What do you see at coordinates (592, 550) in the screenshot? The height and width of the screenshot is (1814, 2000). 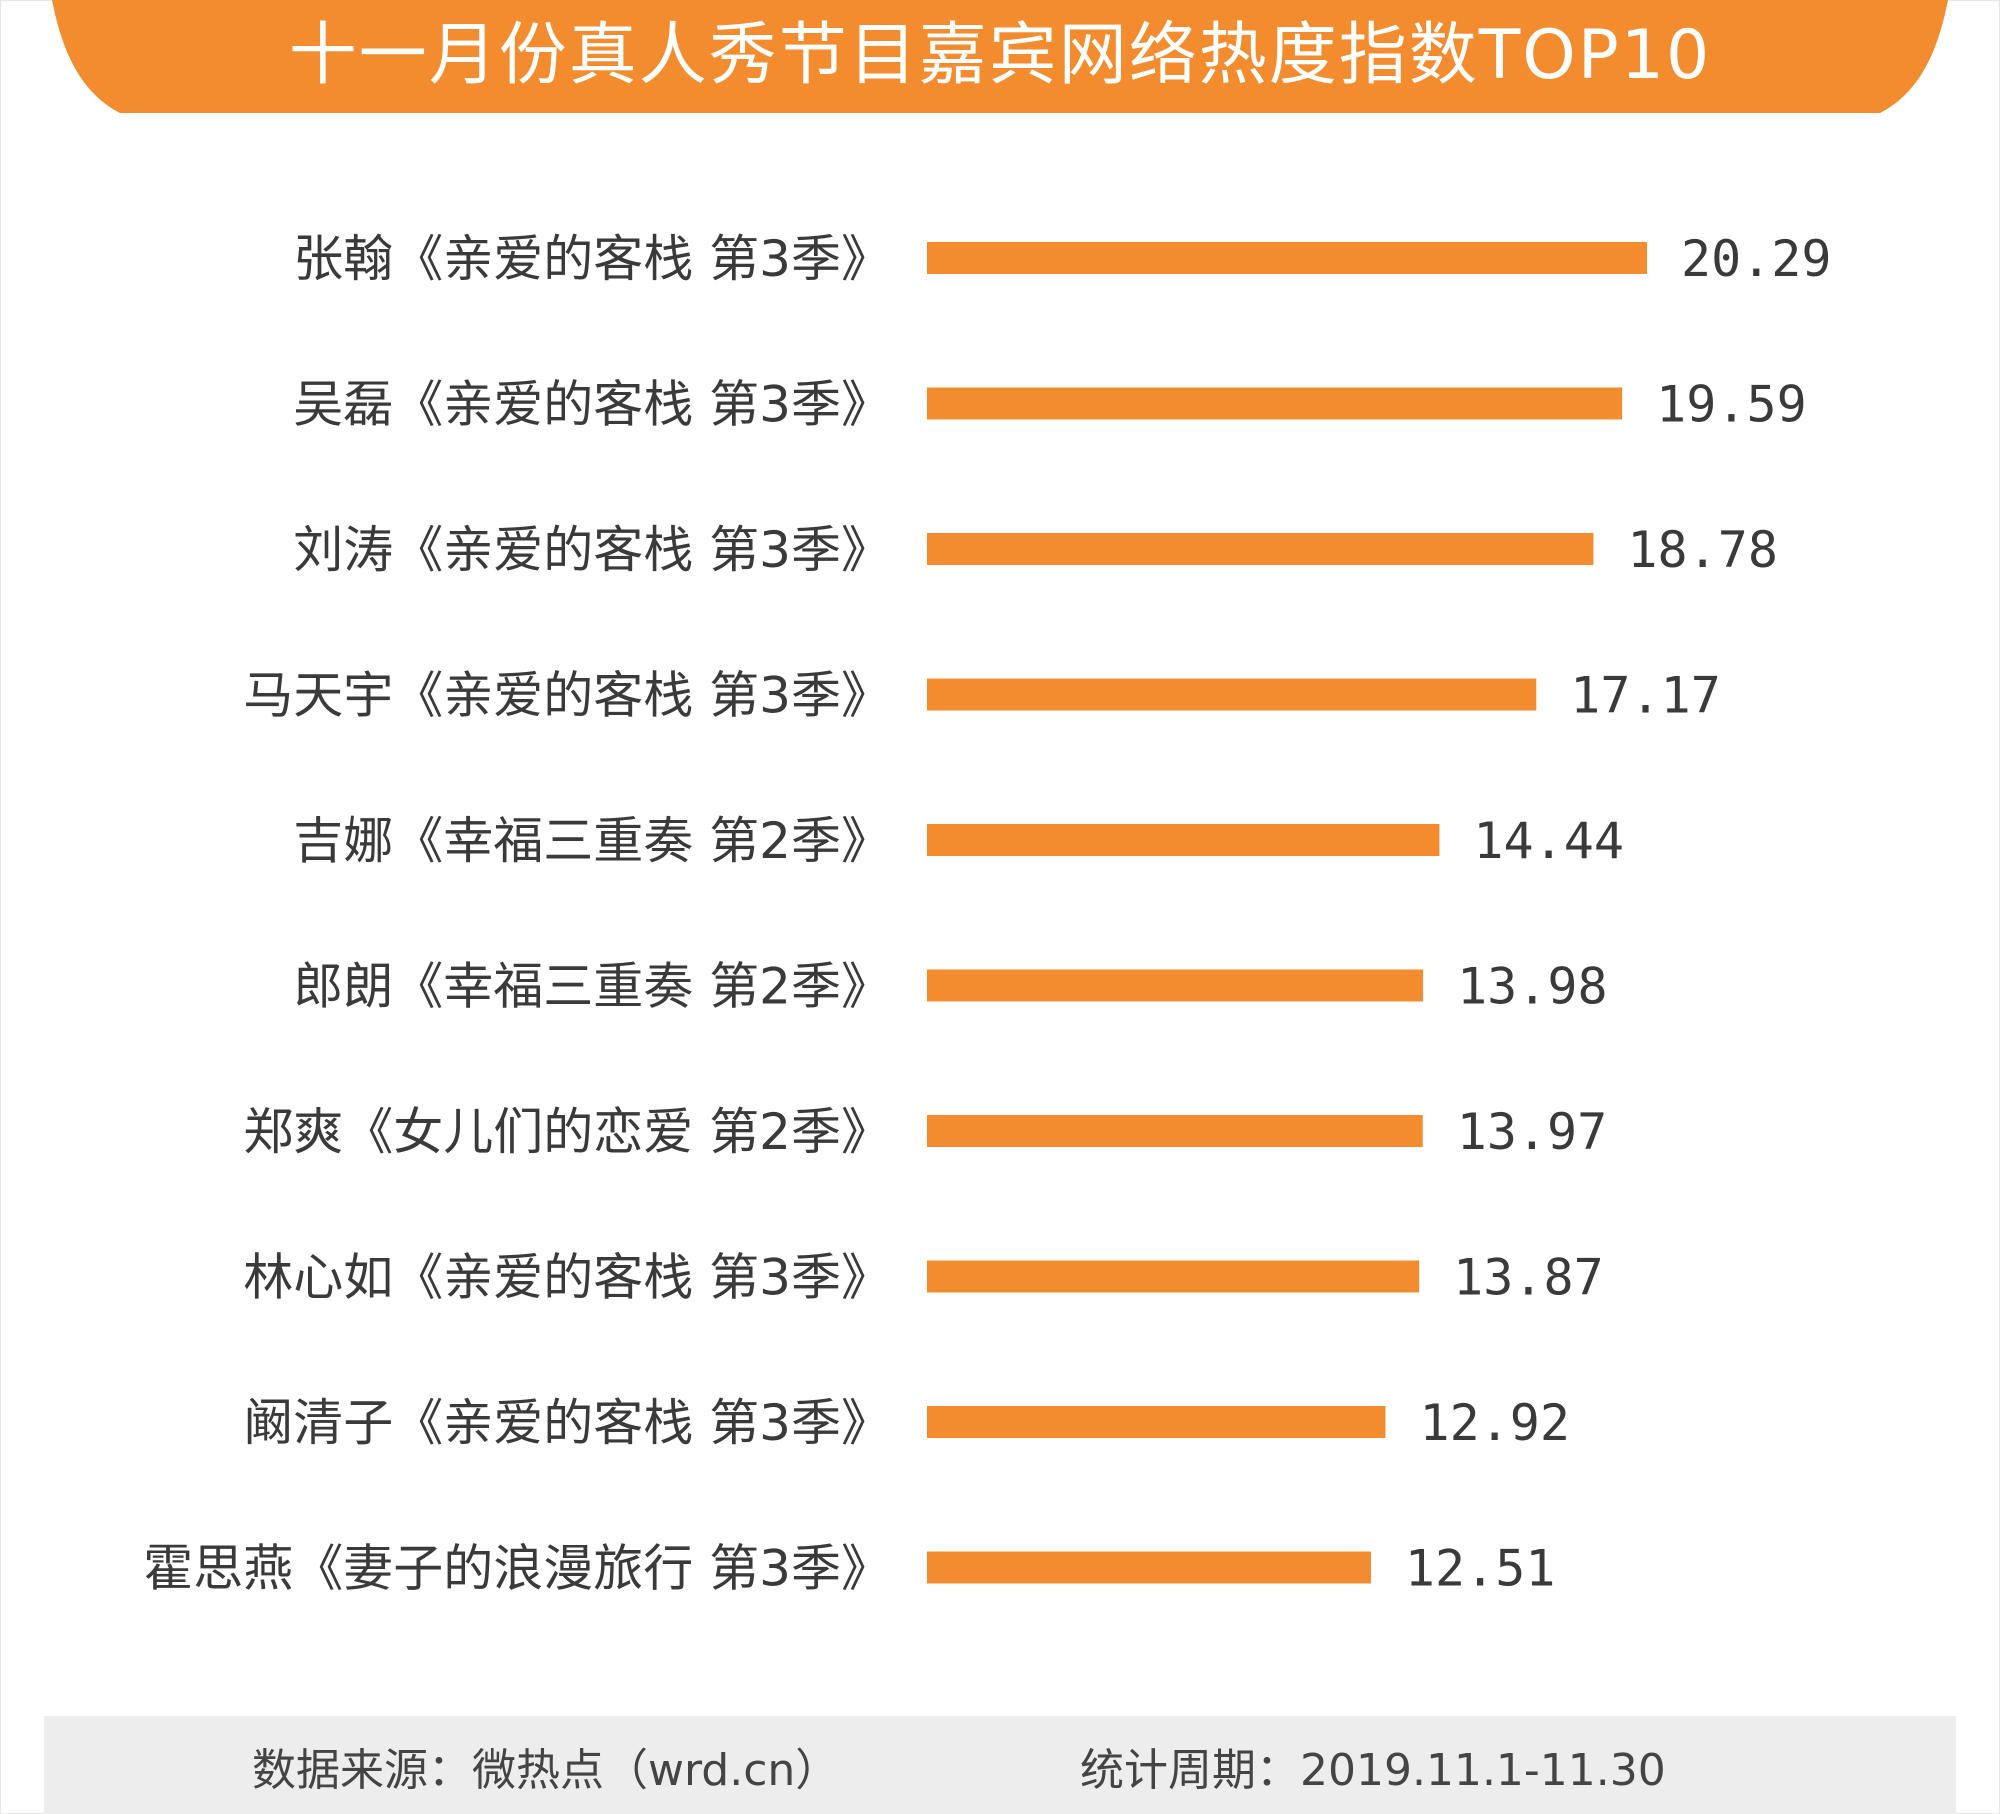 I see `category-label: 刘涛《亲爱的客栈 第3季》` at bounding box center [592, 550].